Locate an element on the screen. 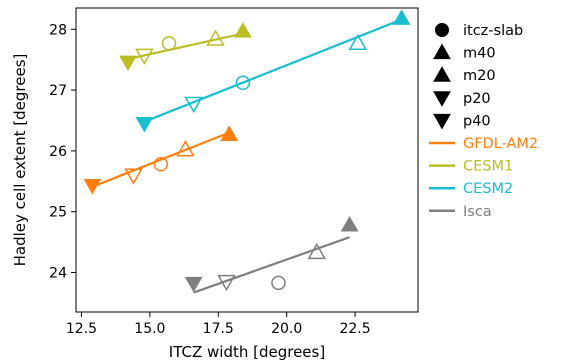 This screenshot has height=364, width=584. y-tick-label: 28 is located at coordinates (58, 30).